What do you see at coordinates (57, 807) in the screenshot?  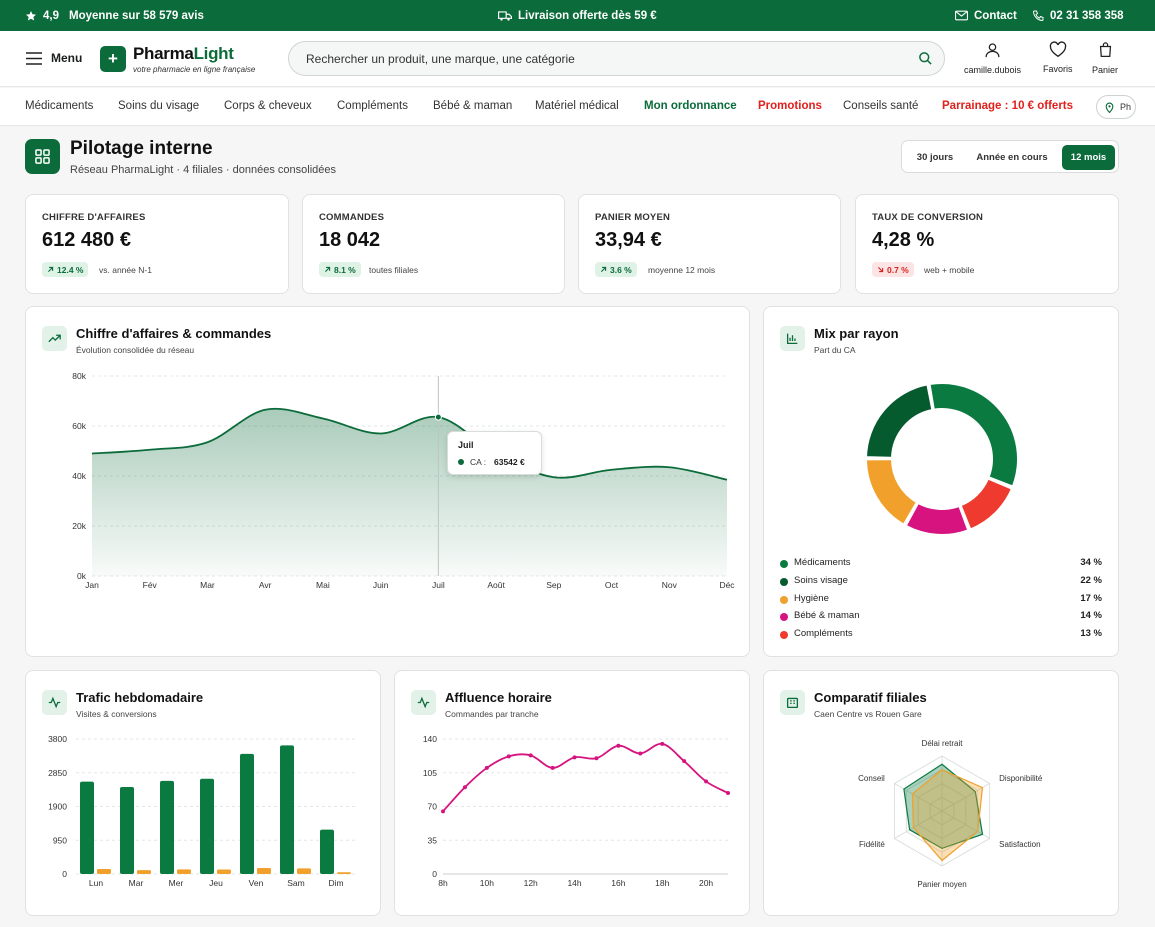 I see `y-tick-label: 1900` at bounding box center [57, 807].